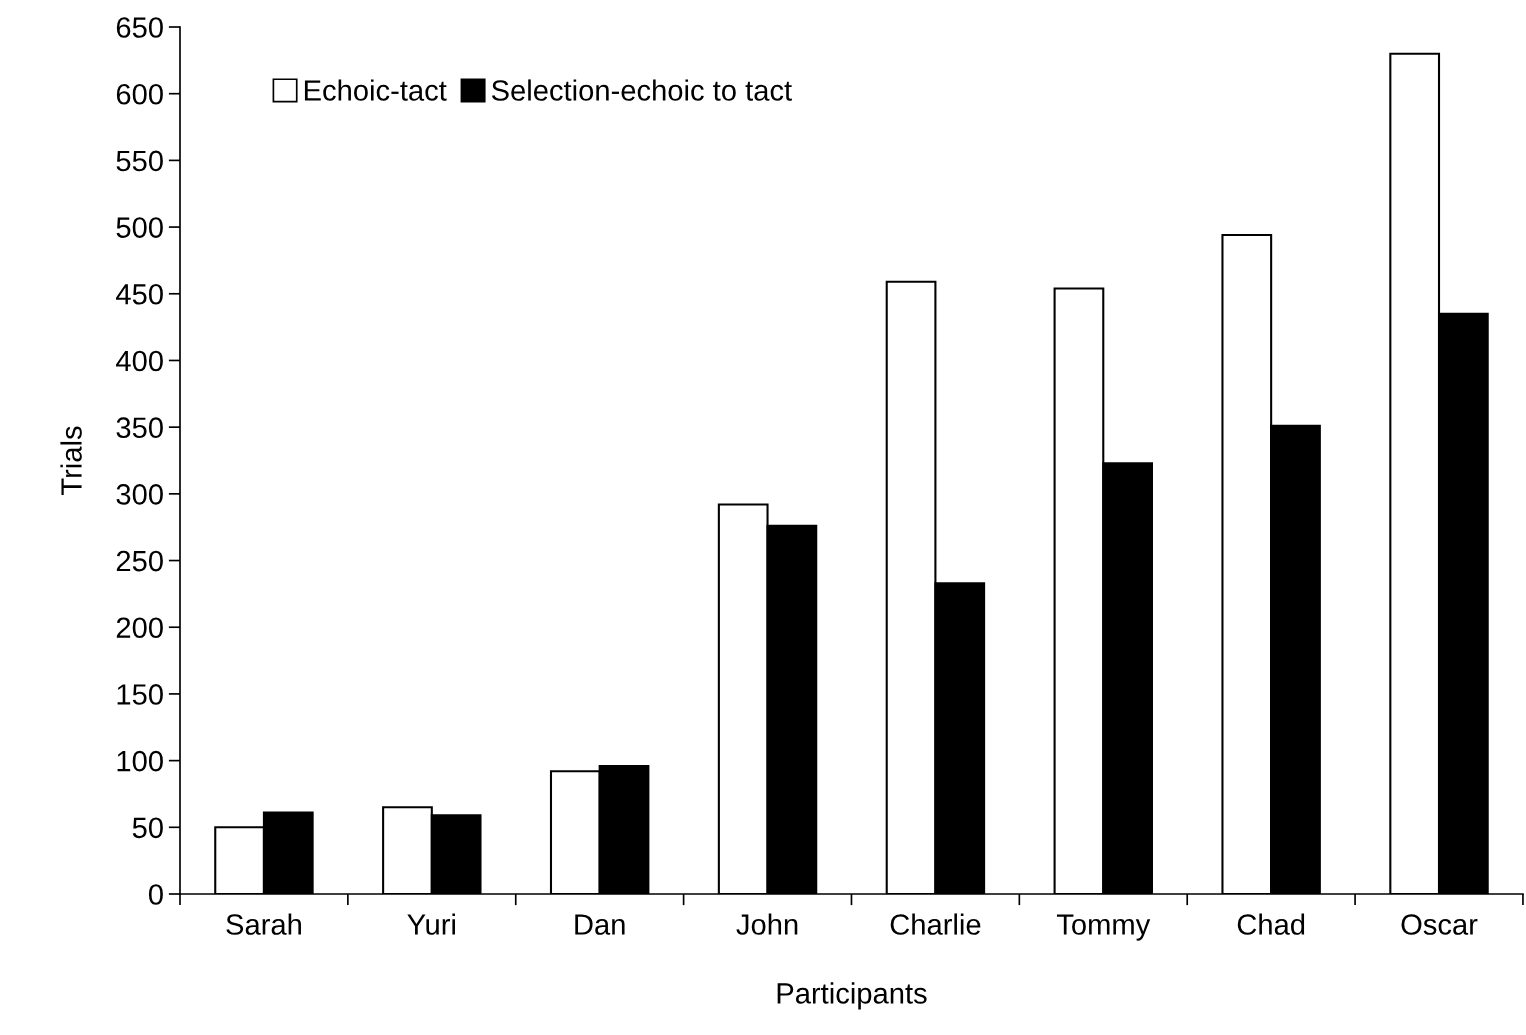 This screenshot has height=1035, width=1526. Describe the element at coordinates (1271, 924) in the screenshot. I see `x-tick-label: Chad` at that location.